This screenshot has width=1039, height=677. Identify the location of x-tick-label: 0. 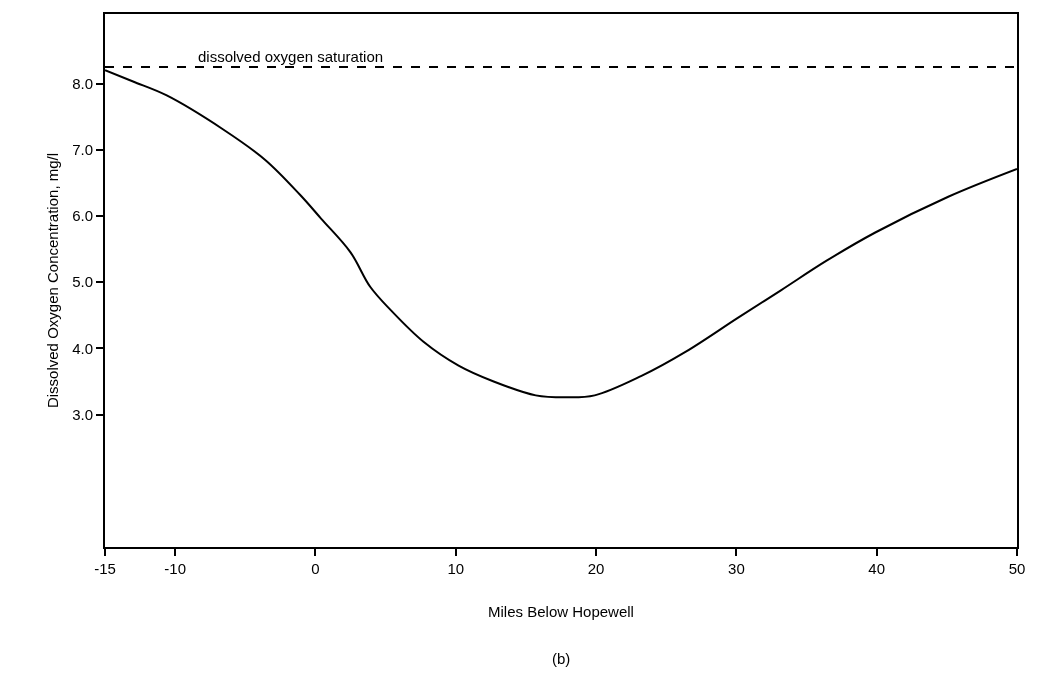
(315, 568).